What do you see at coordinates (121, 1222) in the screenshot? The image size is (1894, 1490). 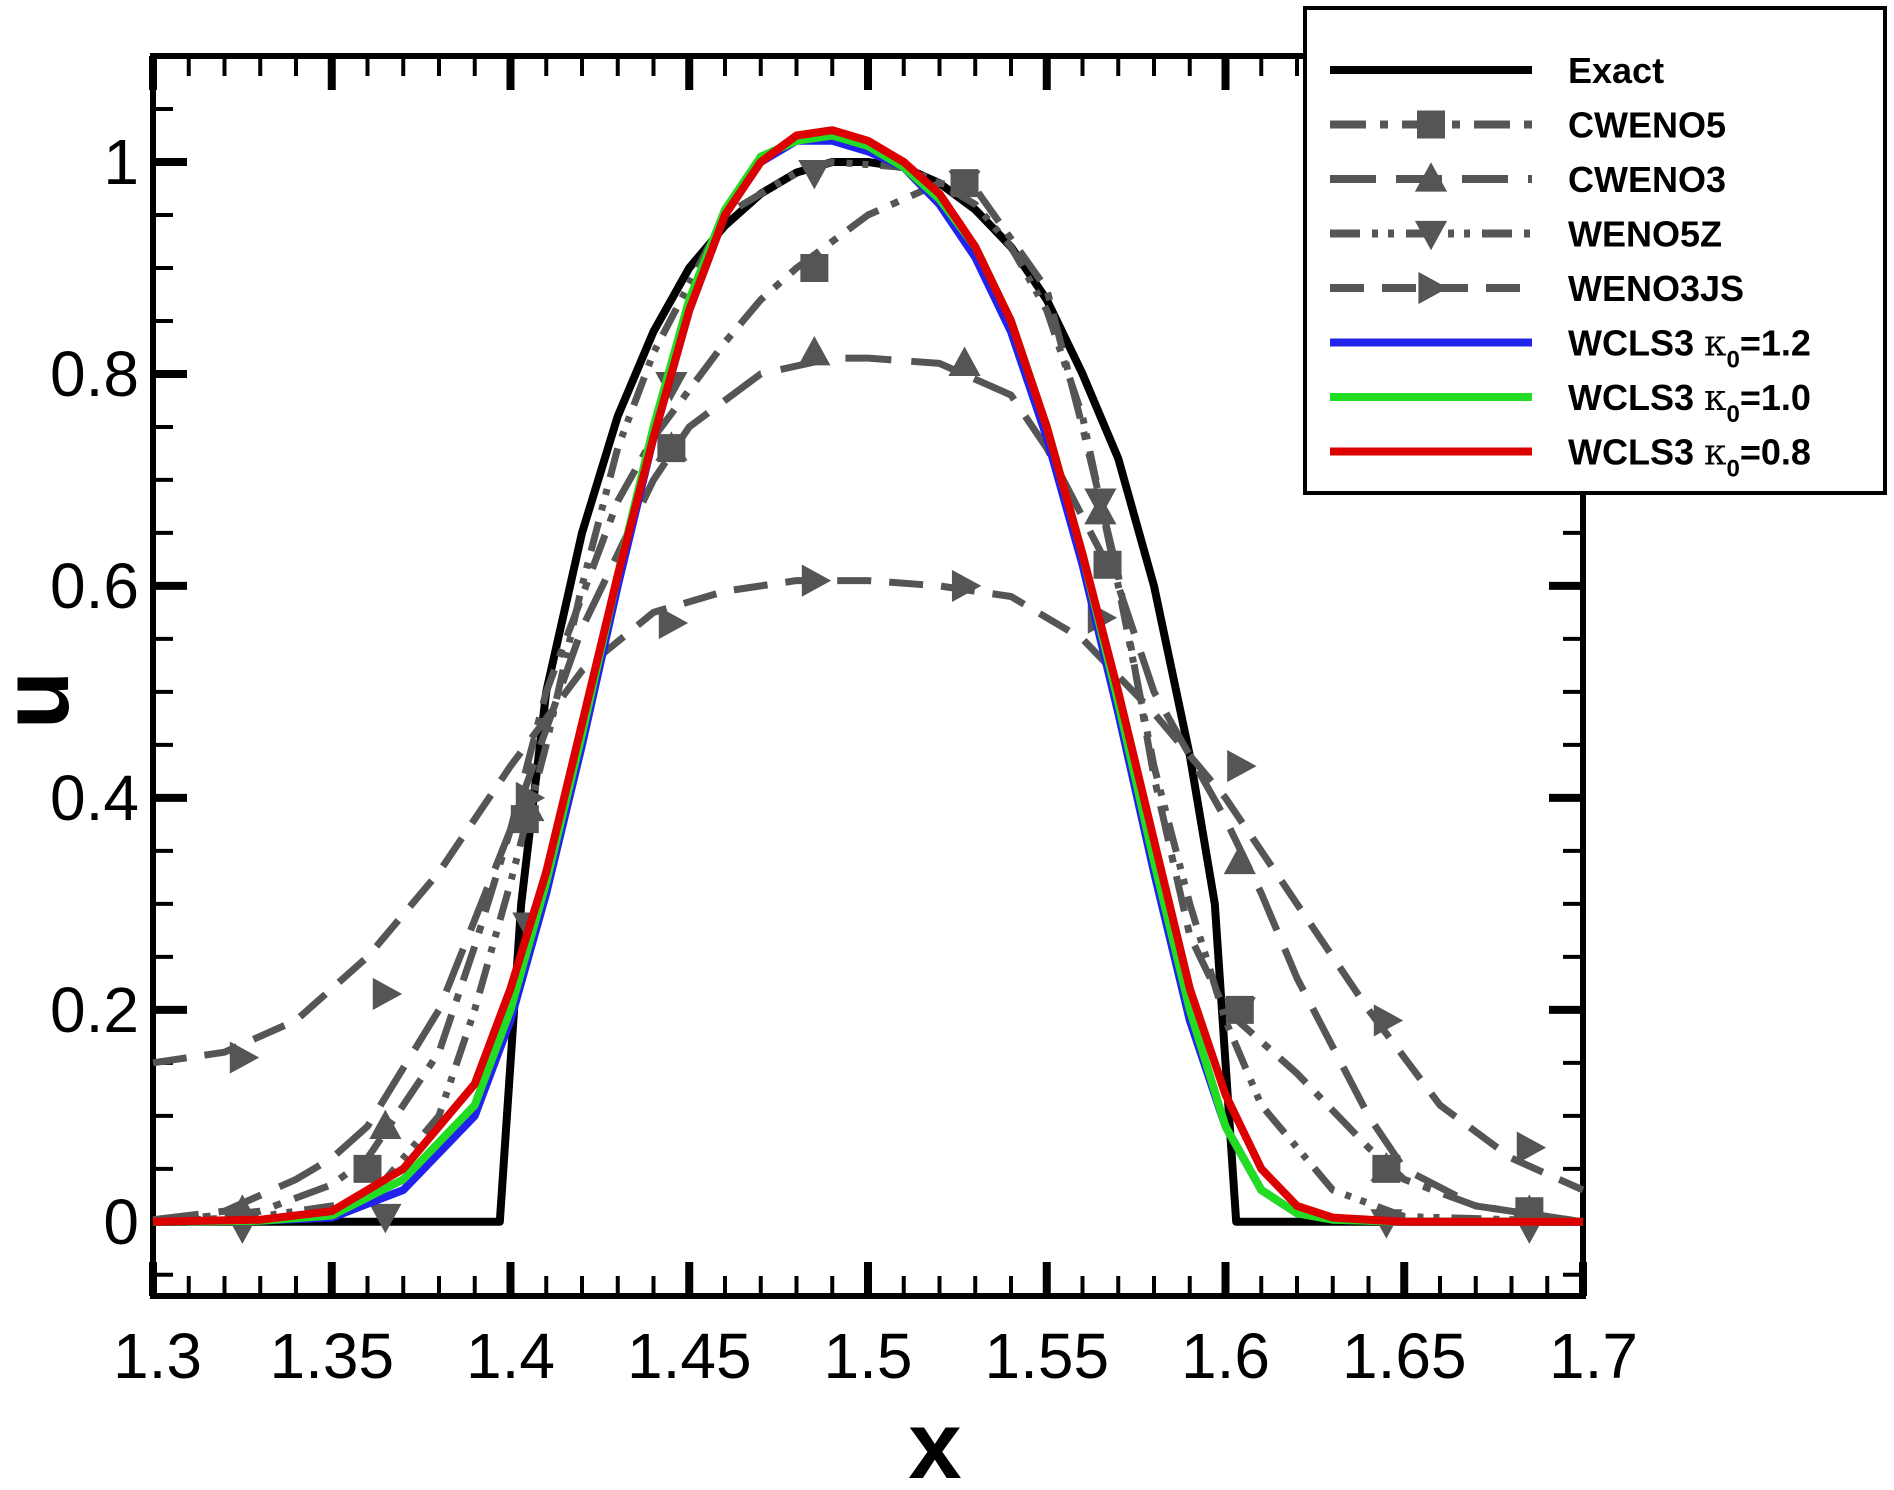 I see `y-tick-label: 0` at bounding box center [121, 1222].